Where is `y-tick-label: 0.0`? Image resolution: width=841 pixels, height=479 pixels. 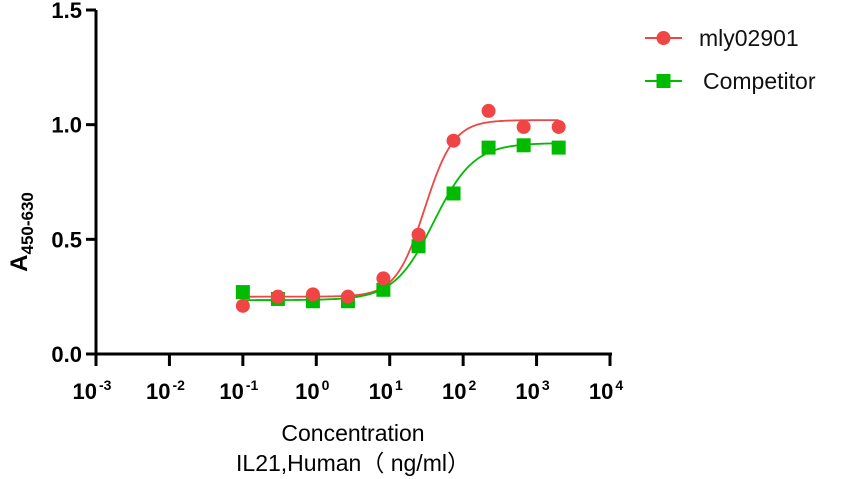 y-tick-label: 0.0 is located at coordinates (66, 354).